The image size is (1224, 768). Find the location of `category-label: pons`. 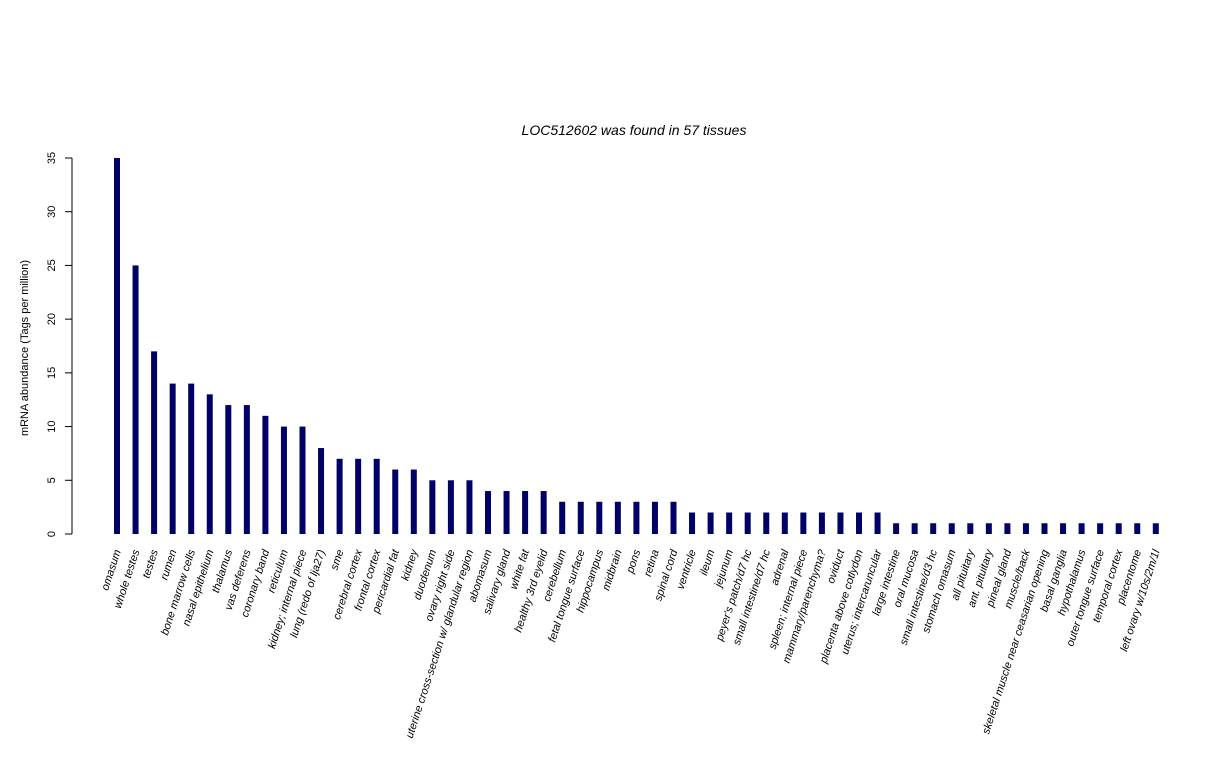

category-label: pons is located at coordinates (633, 562).